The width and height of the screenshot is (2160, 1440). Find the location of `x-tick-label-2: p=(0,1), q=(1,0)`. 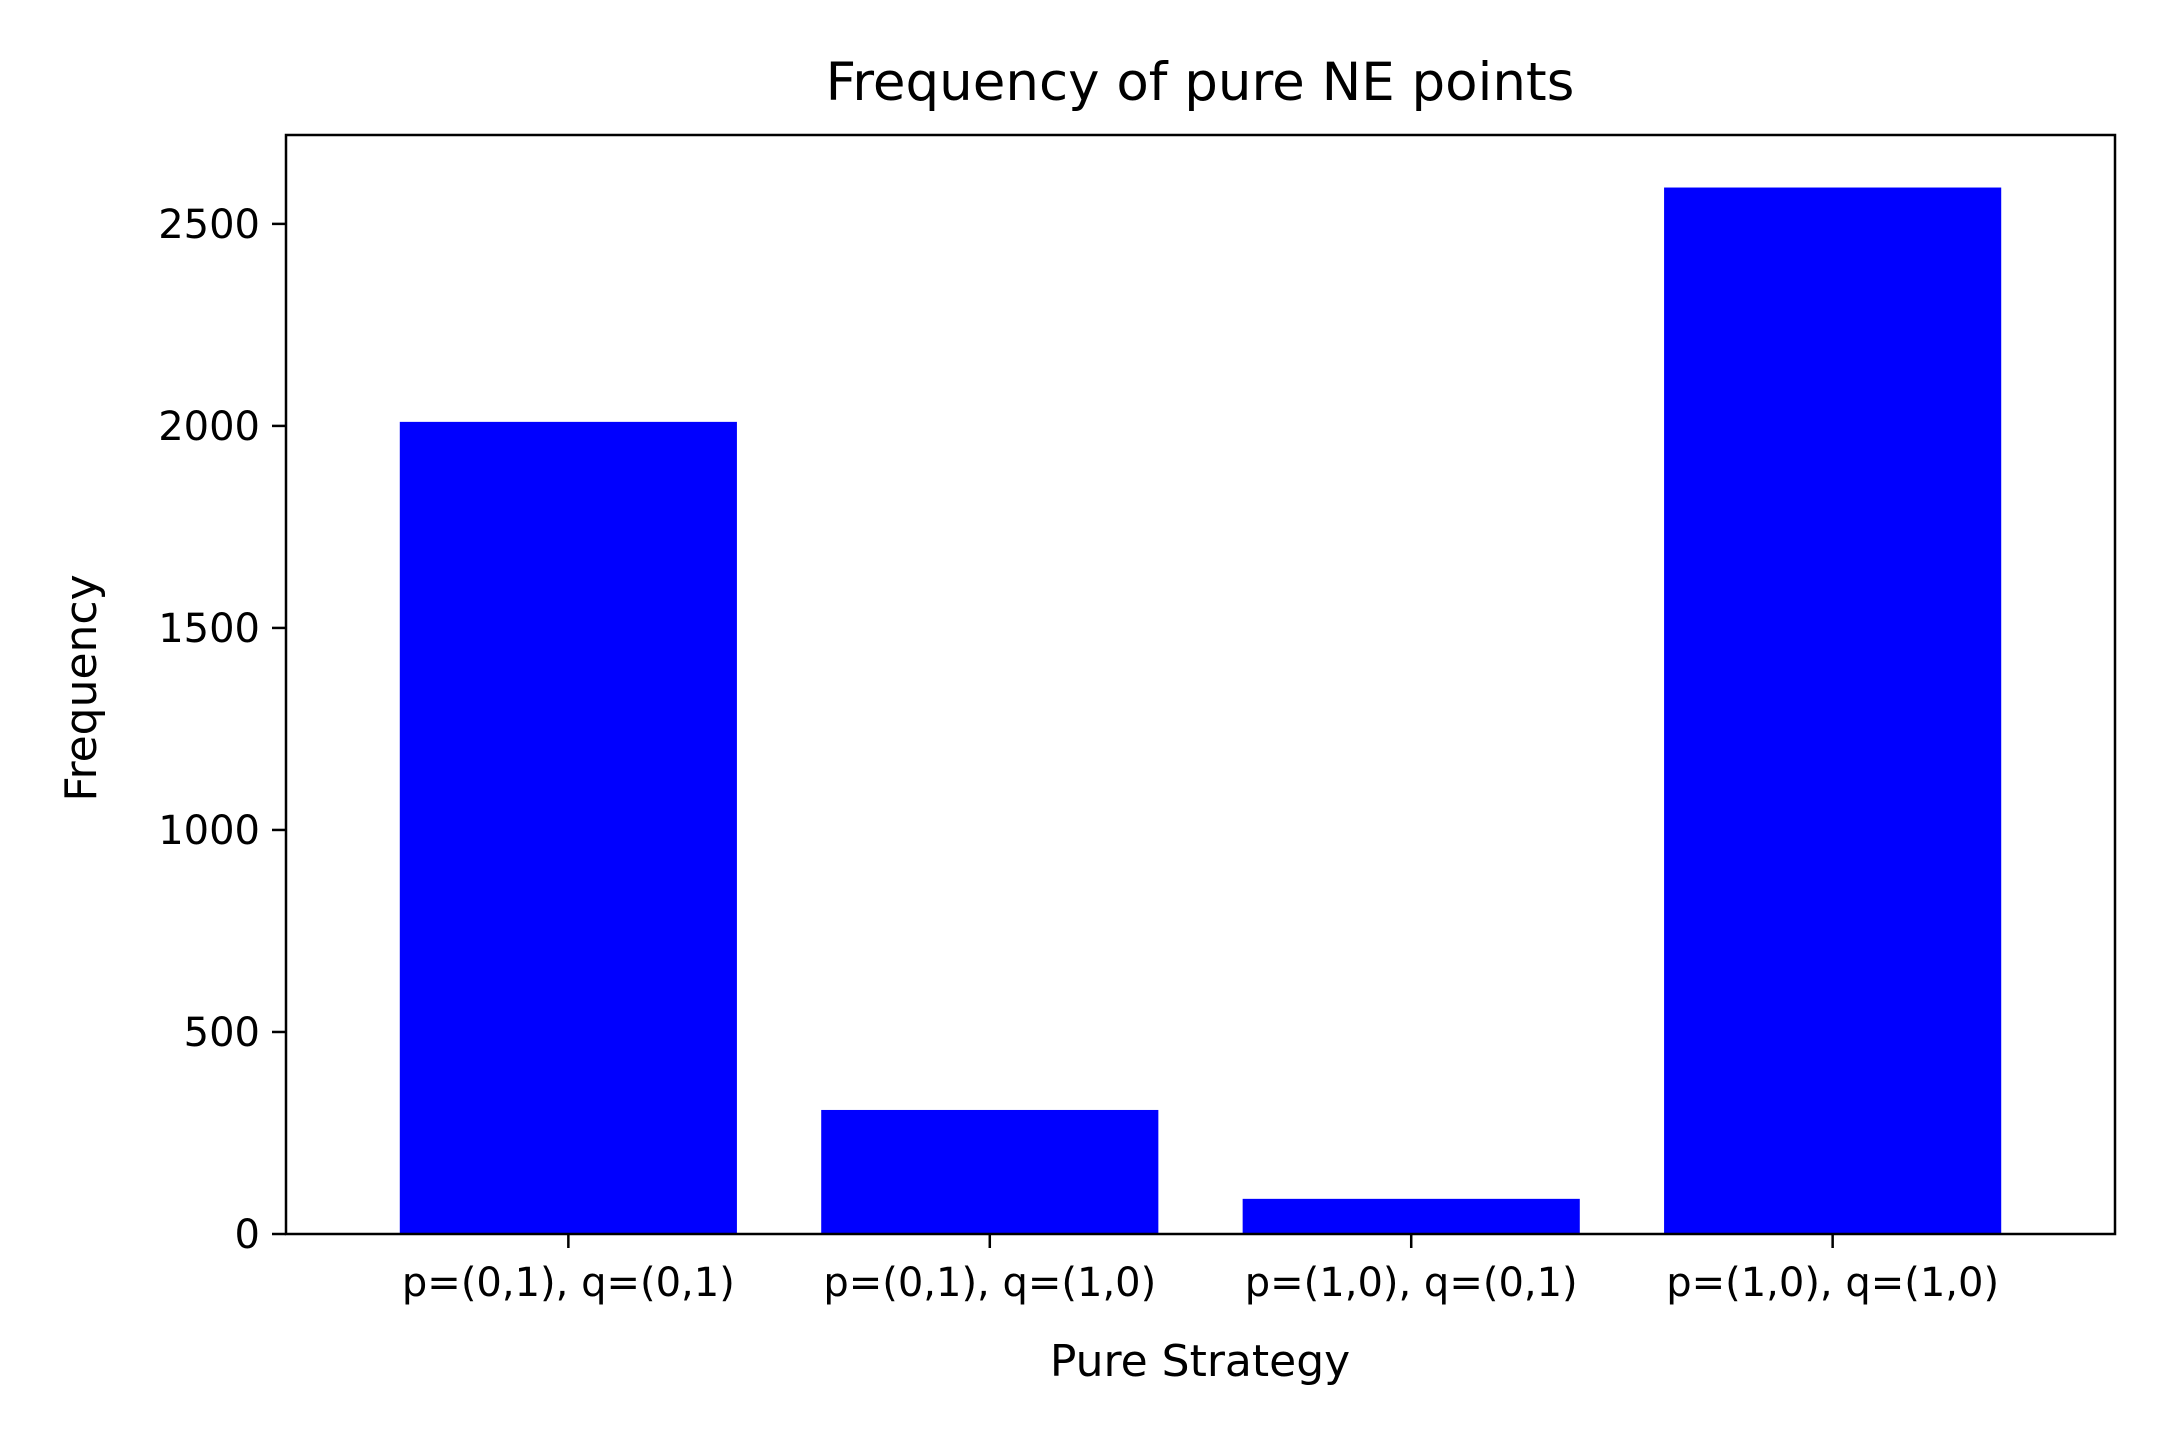

x-tick-label-2: p=(0,1), q=(1,0) is located at coordinates (989, 1283).